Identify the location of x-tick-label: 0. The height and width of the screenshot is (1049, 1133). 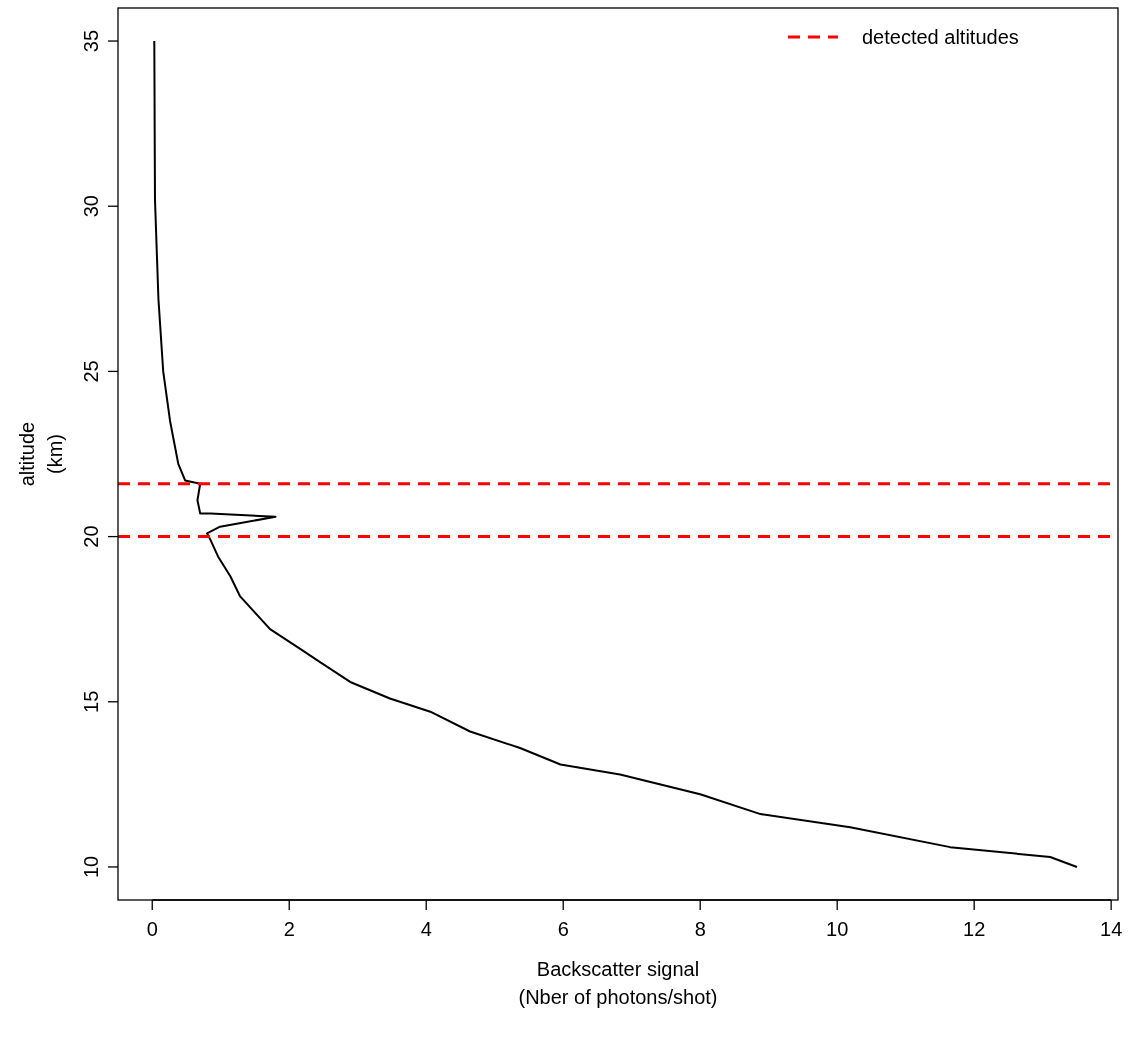
(152, 929).